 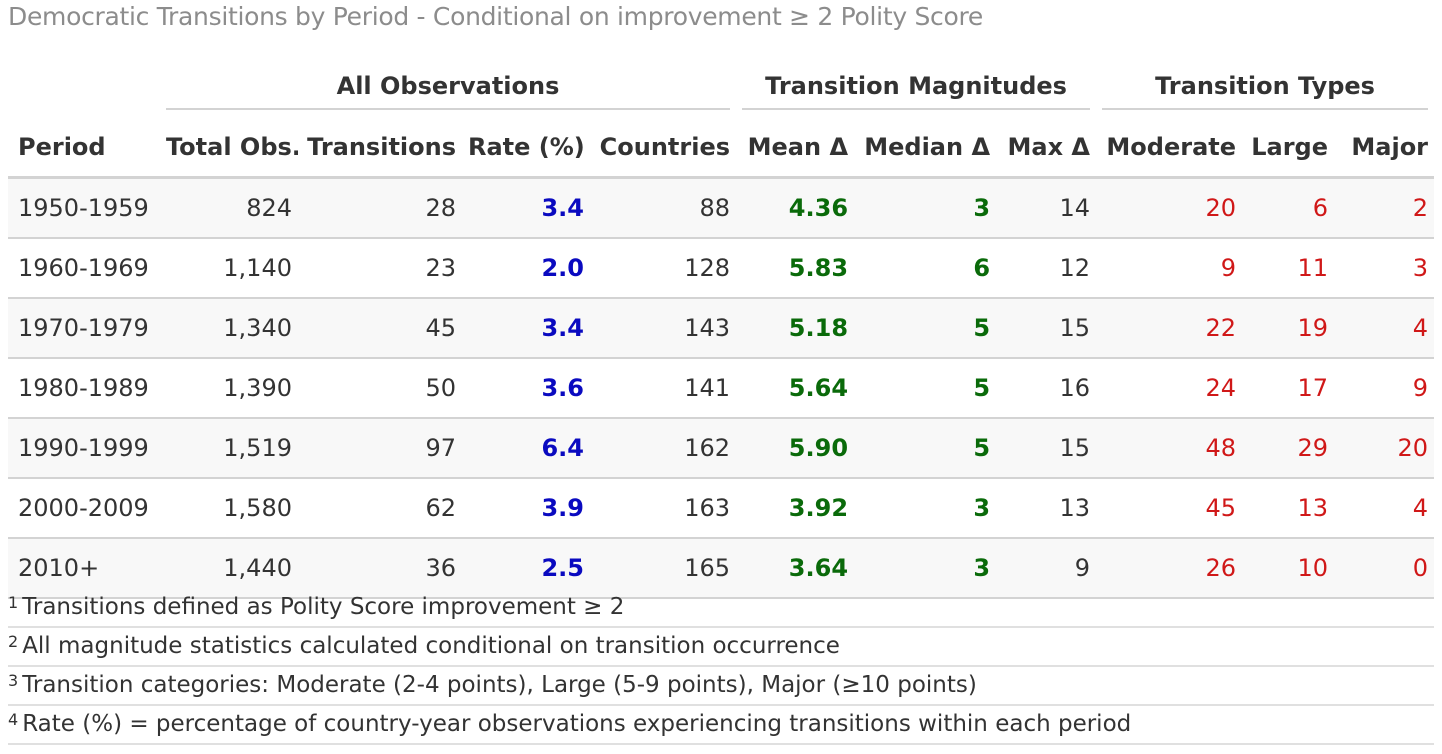 What do you see at coordinates (229, 328) in the screenshot?
I see `cell-total-obs: 1,340` at bounding box center [229, 328].